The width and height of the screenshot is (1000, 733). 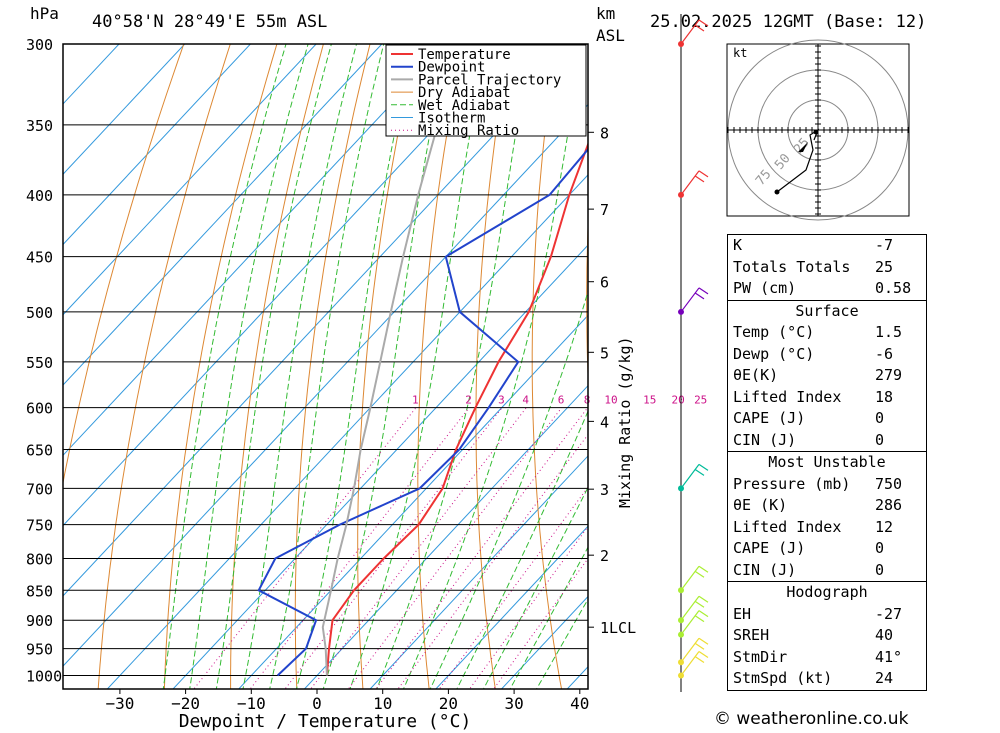 I want to click on km-unit: km, so click(x=606, y=13).